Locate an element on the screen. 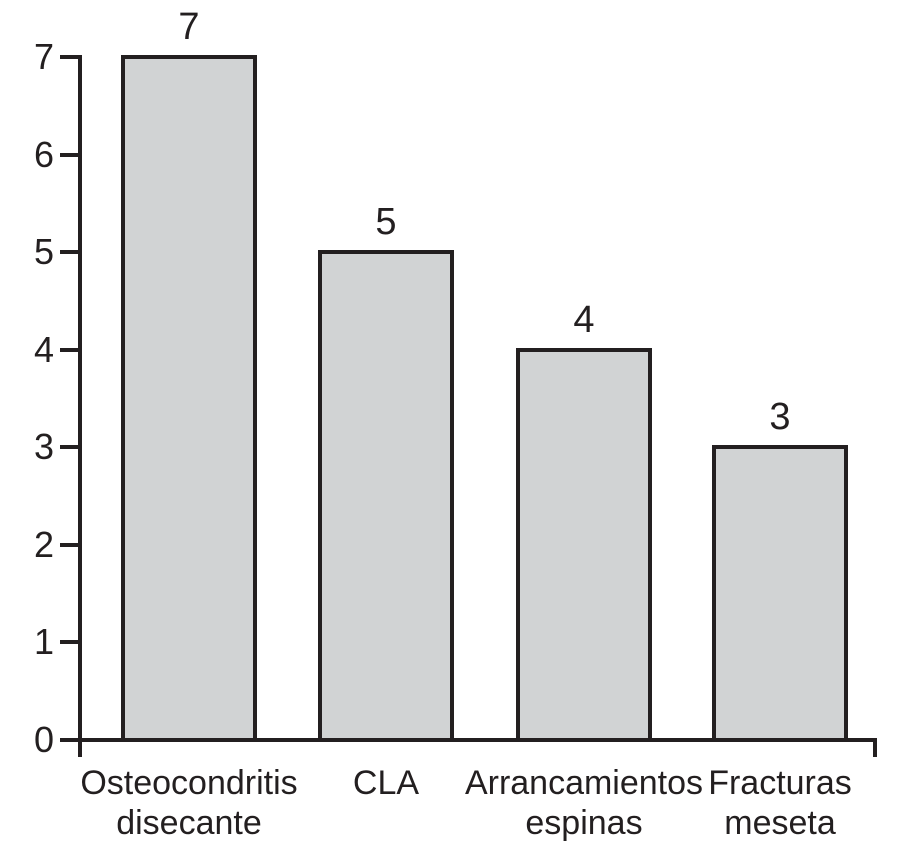 Image resolution: width=909 pixels, height=849 pixels. x-axis-line is located at coordinates (477, 740).